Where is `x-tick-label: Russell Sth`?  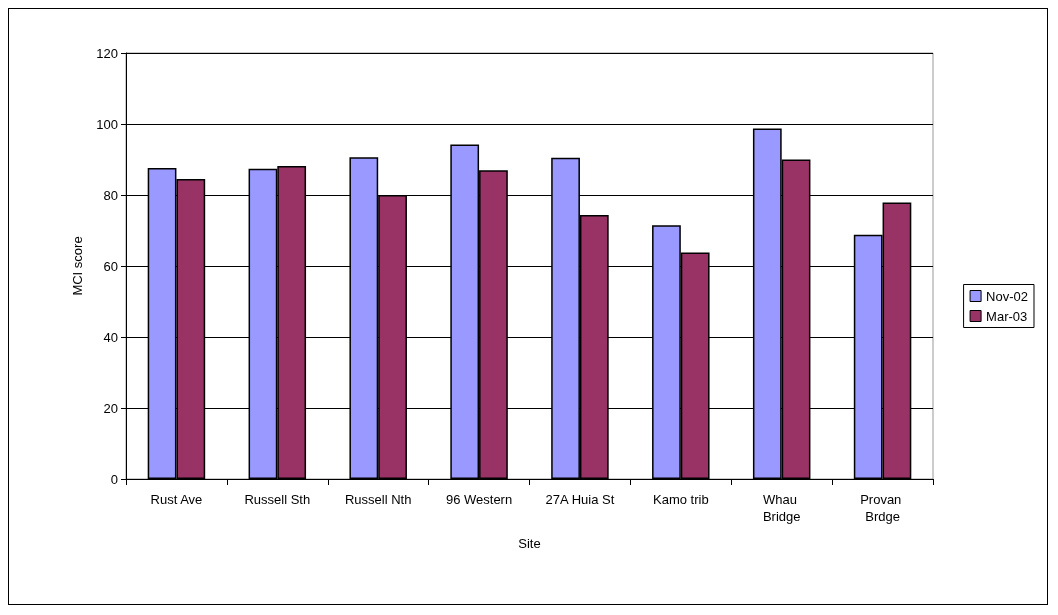 x-tick-label: Russell Sth is located at coordinates (277, 499).